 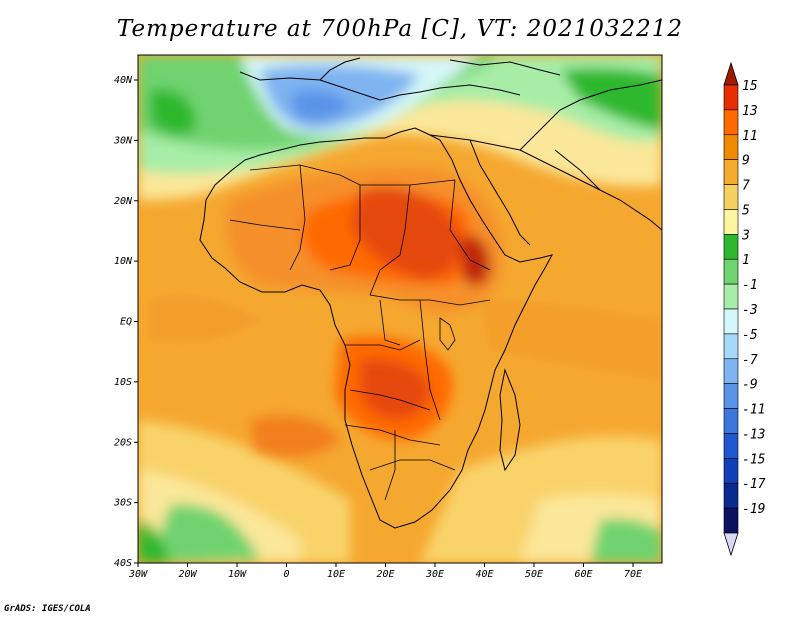 What do you see at coordinates (484, 574) in the screenshot?
I see `lon-label: 40E` at bounding box center [484, 574].